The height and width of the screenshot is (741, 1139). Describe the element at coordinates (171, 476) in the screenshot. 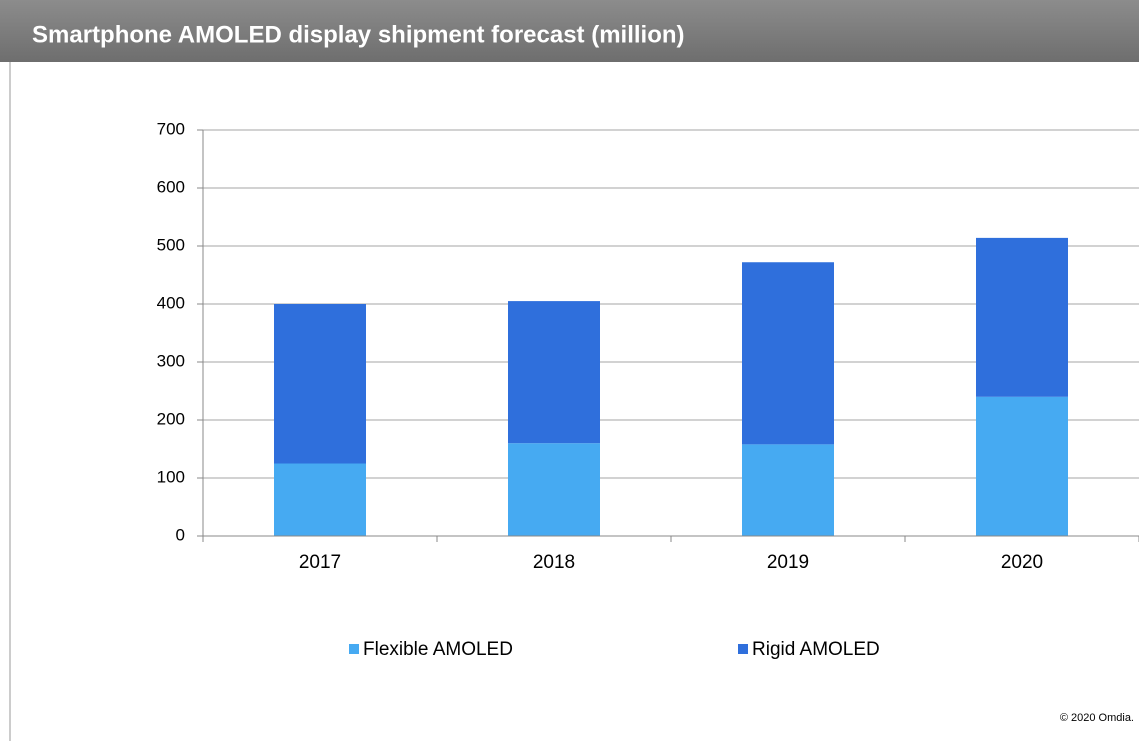

I see `y-tick-label: 100` at that location.